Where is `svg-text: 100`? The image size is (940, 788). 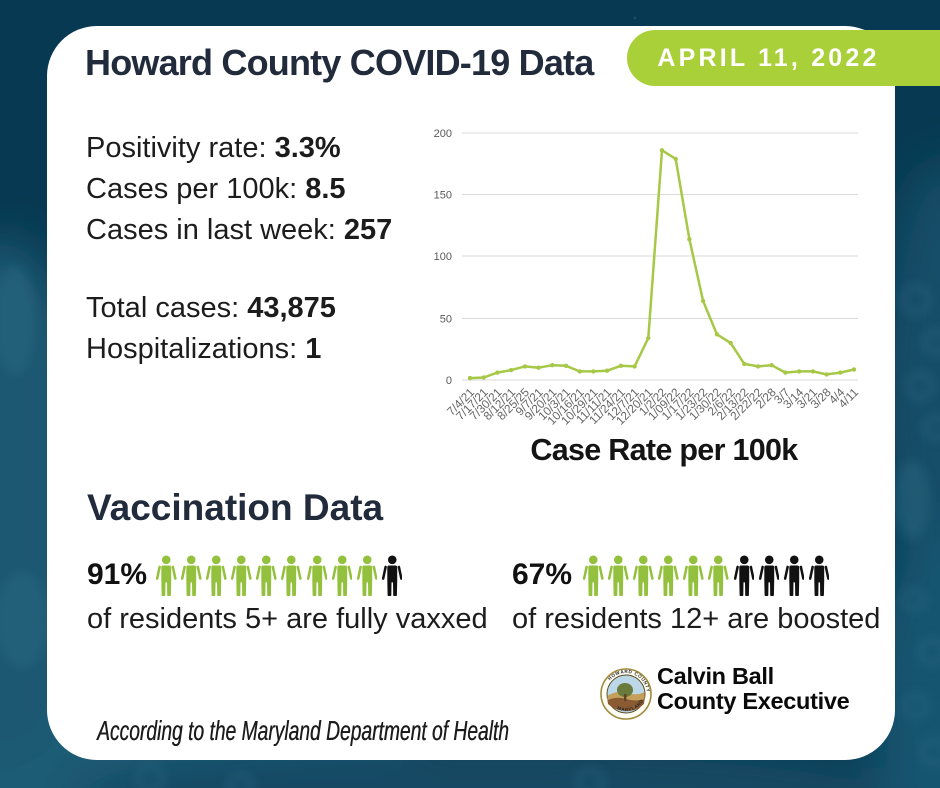 svg-text: 100 is located at coordinates (443, 257).